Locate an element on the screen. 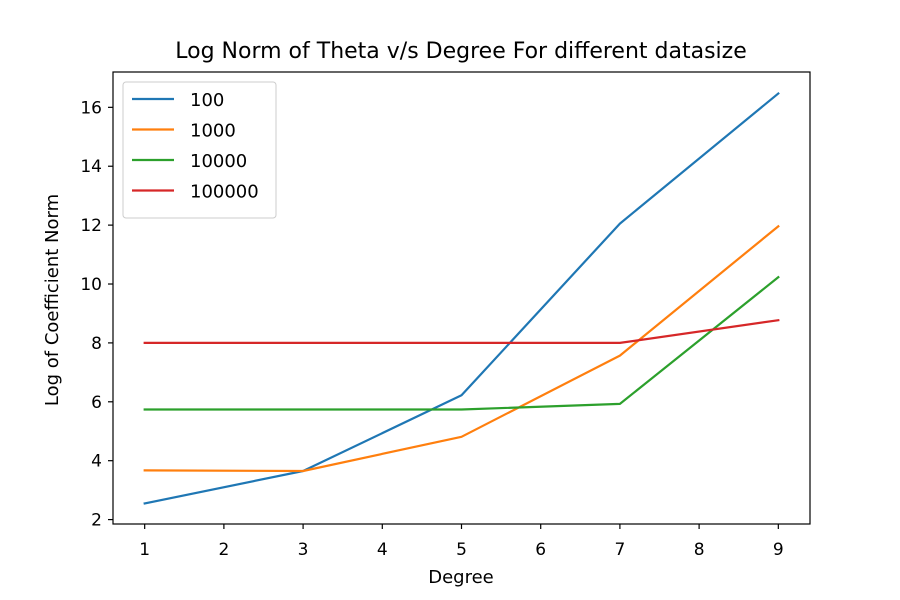 The height and width of the screenshot is (600, 900). x-tick-label: 1 is located at coordinates (144, 550).